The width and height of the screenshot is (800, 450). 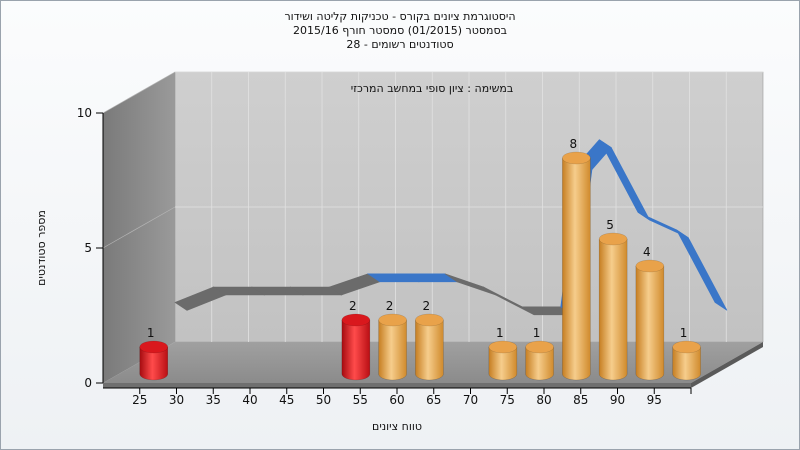 I want to click on chart-title-line-3: סטודנטים רשומים - 28, so click(x=400, y=44).